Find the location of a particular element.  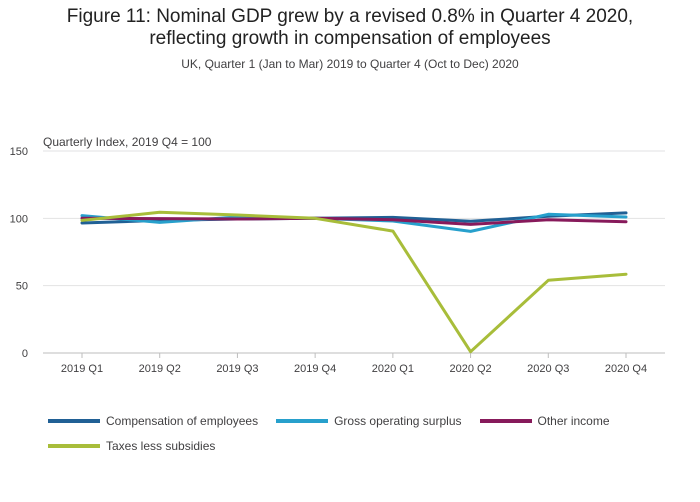

legend-item: Gross operating surplus is located at coordinates (369, 420).